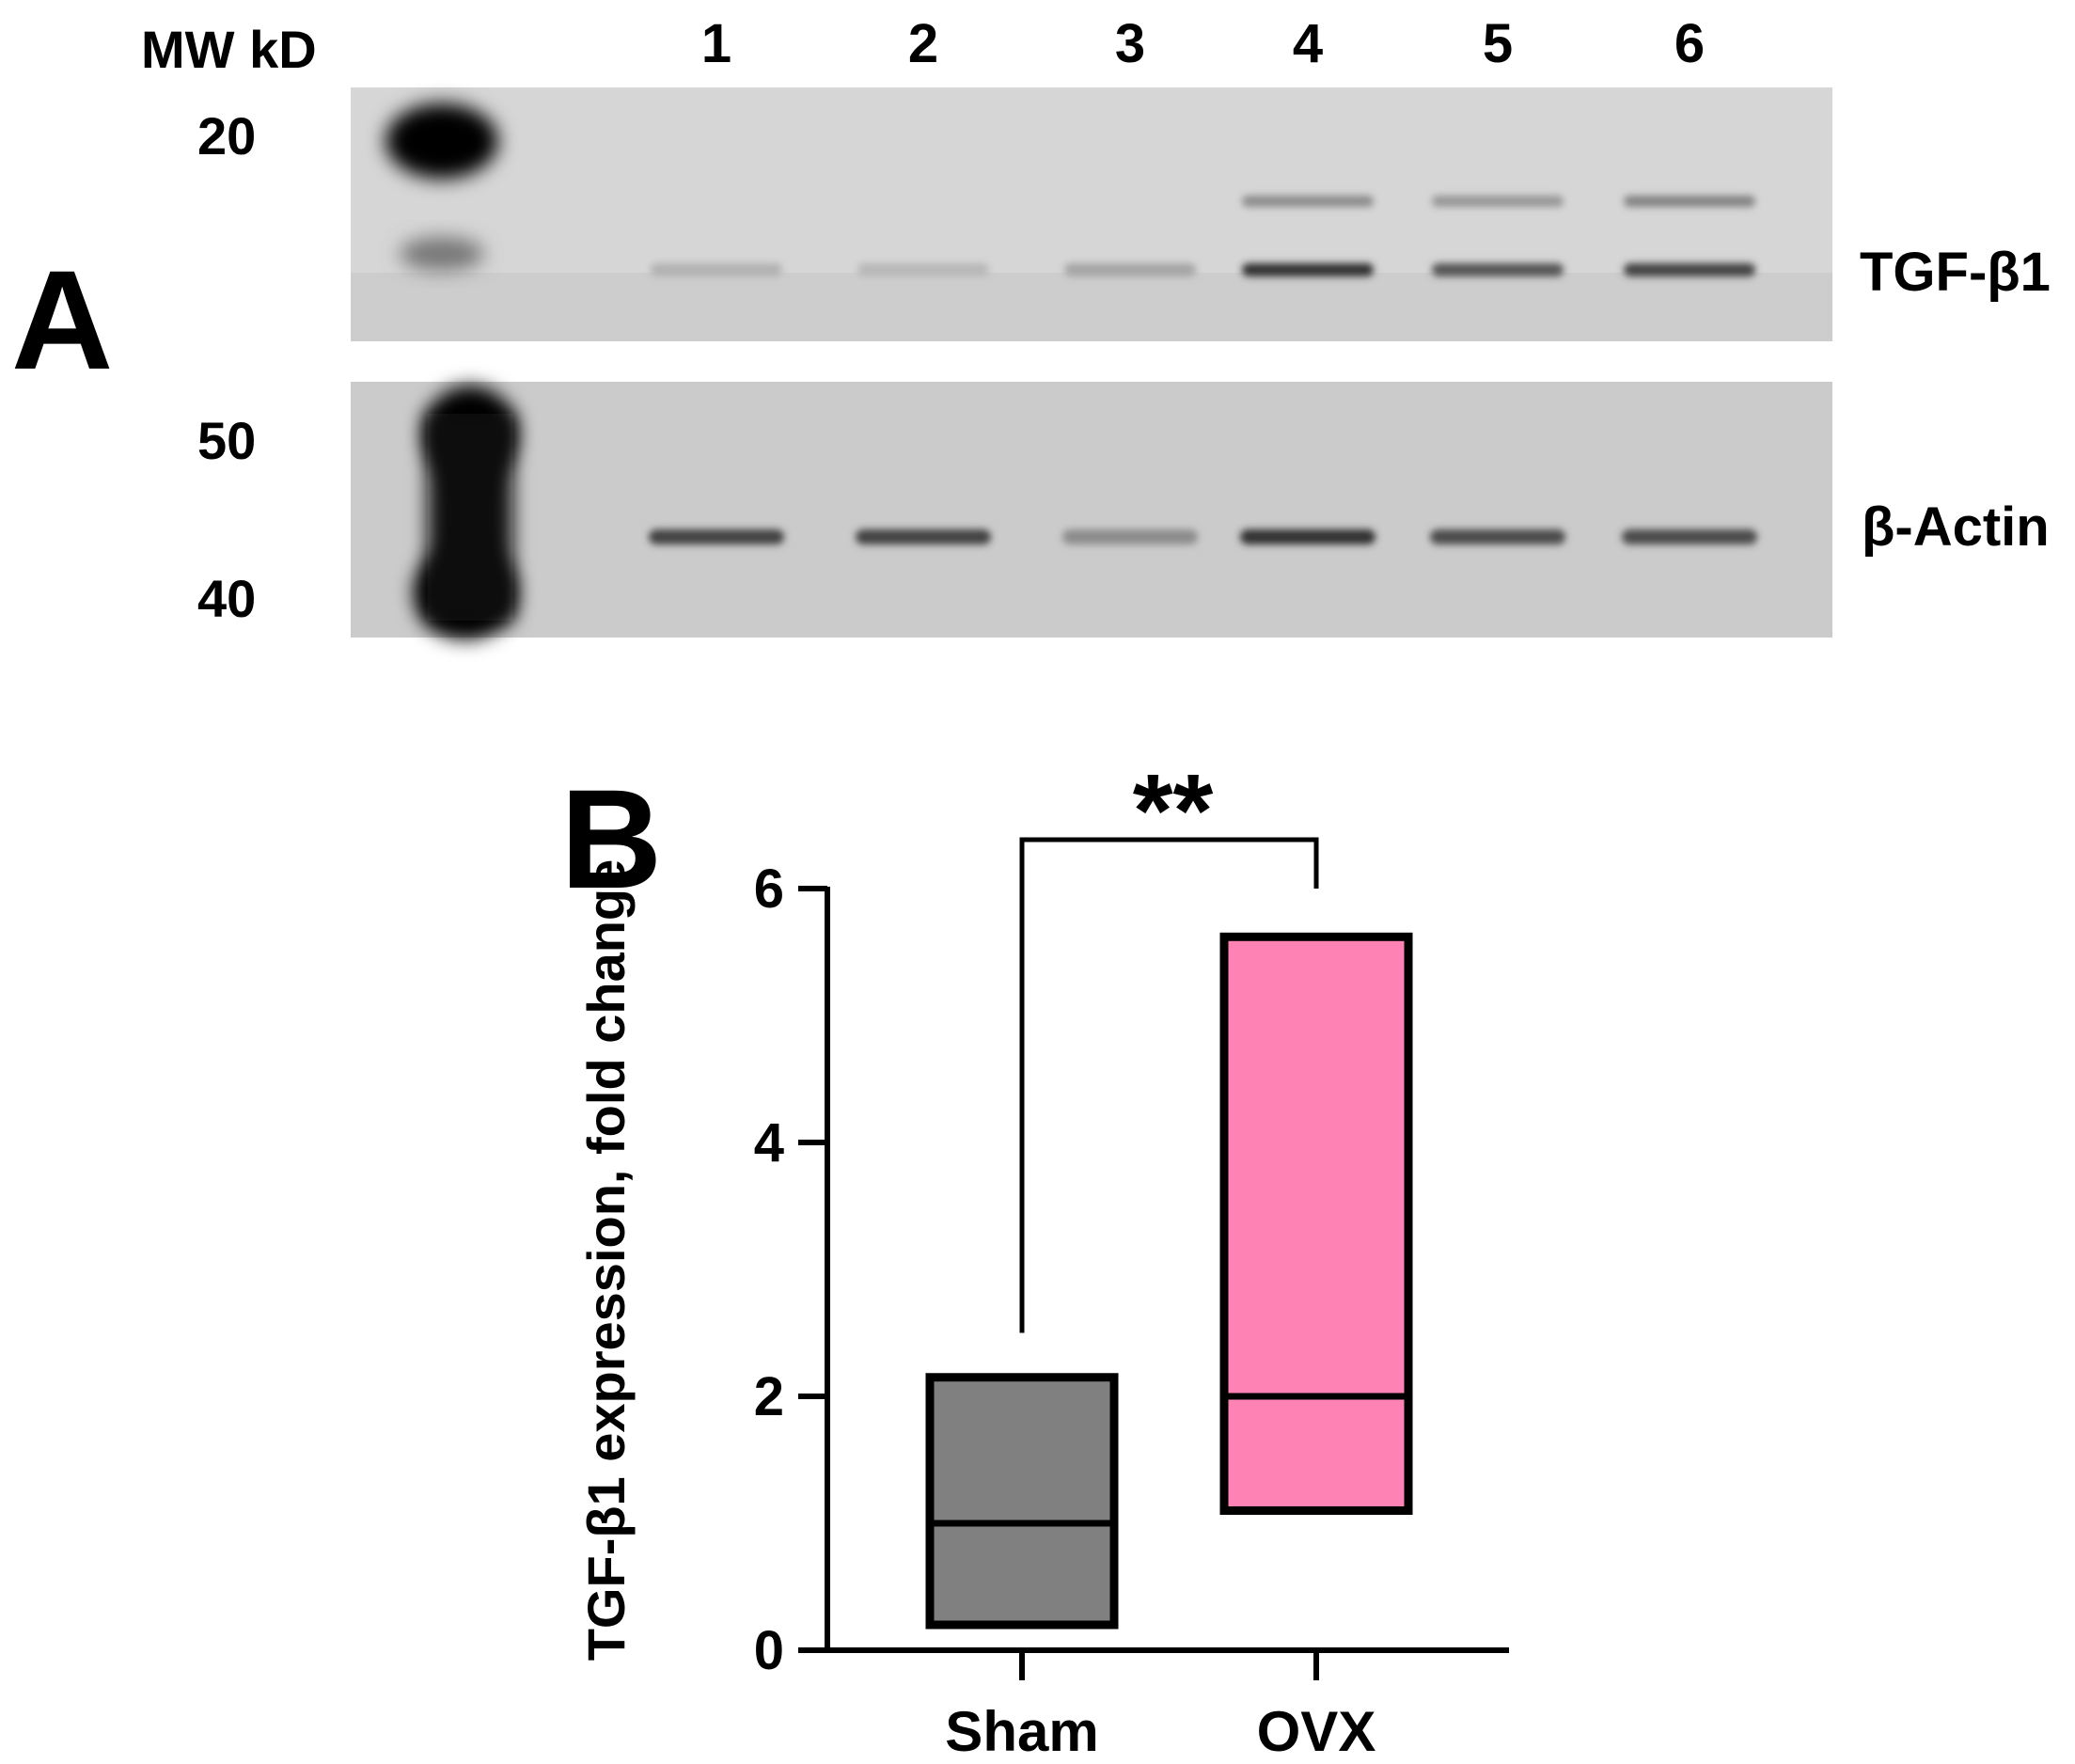 This screenshot has height=1764, width=2075. I want to click on y-tick-label-4: 4, so click(769, 1143).